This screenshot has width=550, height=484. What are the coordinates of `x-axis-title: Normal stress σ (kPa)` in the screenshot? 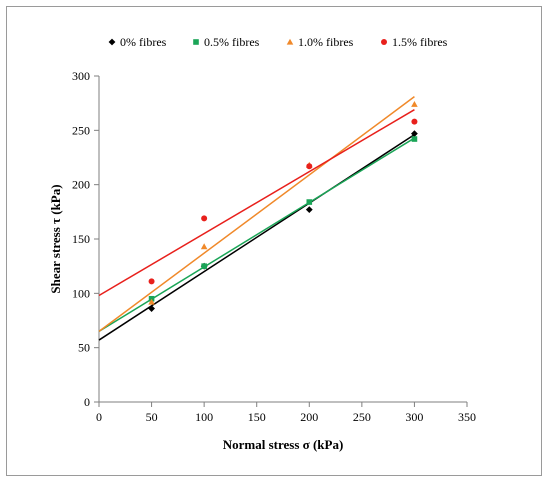 It's located at (283, 444).